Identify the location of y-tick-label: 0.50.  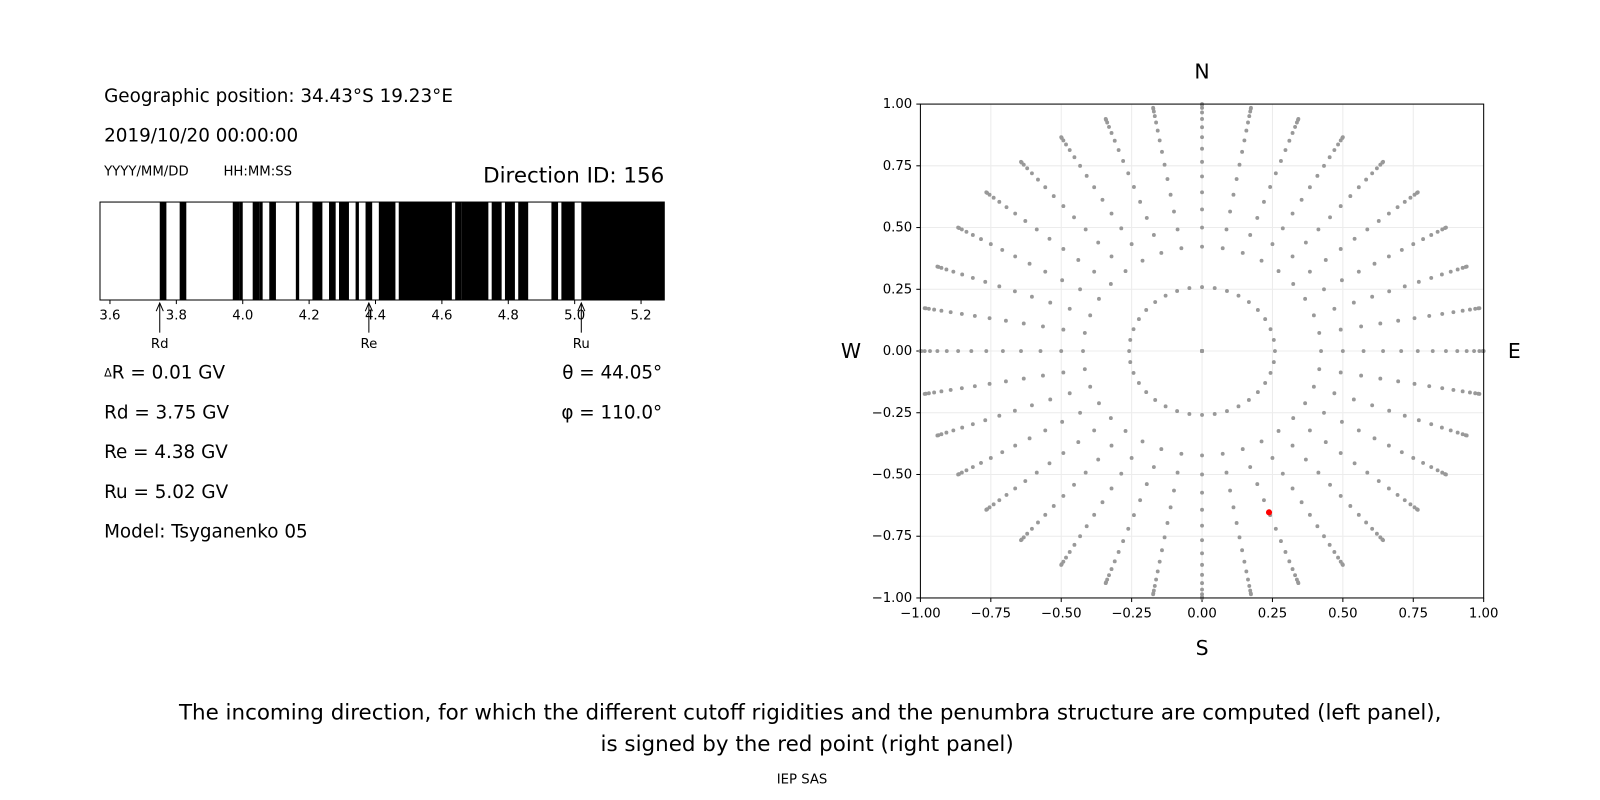
(898, 228).